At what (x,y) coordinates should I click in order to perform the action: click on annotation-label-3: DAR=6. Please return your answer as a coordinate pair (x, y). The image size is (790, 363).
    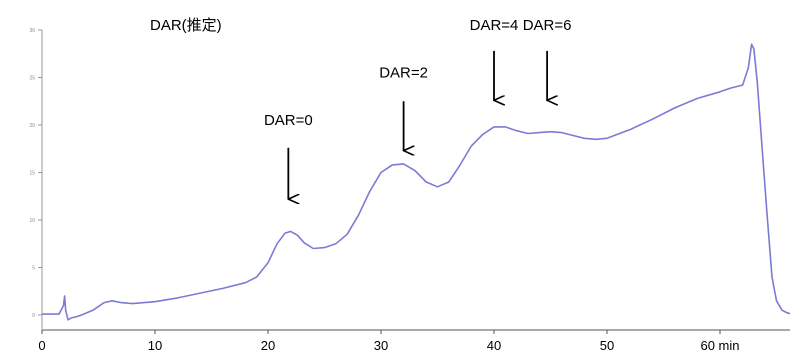
    Looking at the image, I should click on (547, 25).